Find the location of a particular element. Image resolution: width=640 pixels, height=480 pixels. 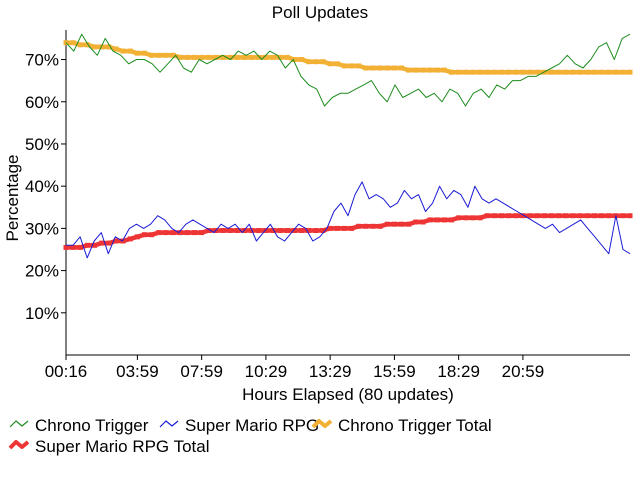

legend-label: Chrono Trigger is located at coordinates (92, 425).